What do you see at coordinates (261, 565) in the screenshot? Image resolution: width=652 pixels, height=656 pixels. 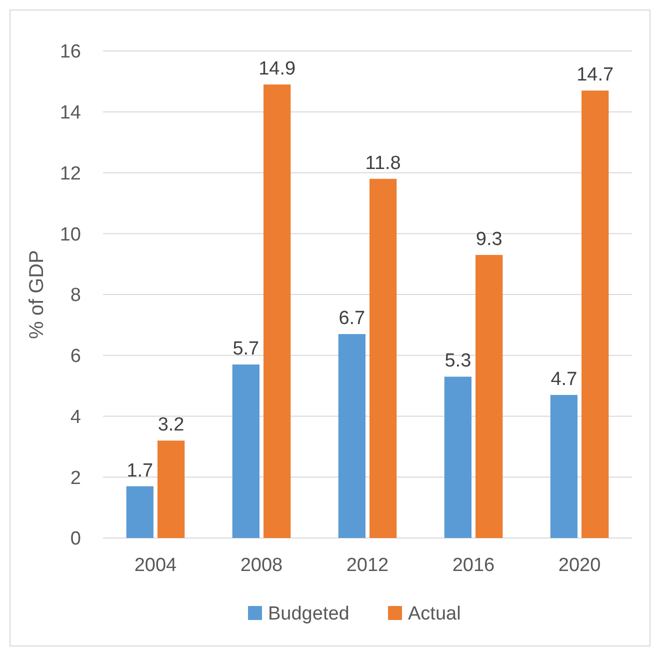 I see `x-tick-label: 2008` at bounding box center [261, 565].